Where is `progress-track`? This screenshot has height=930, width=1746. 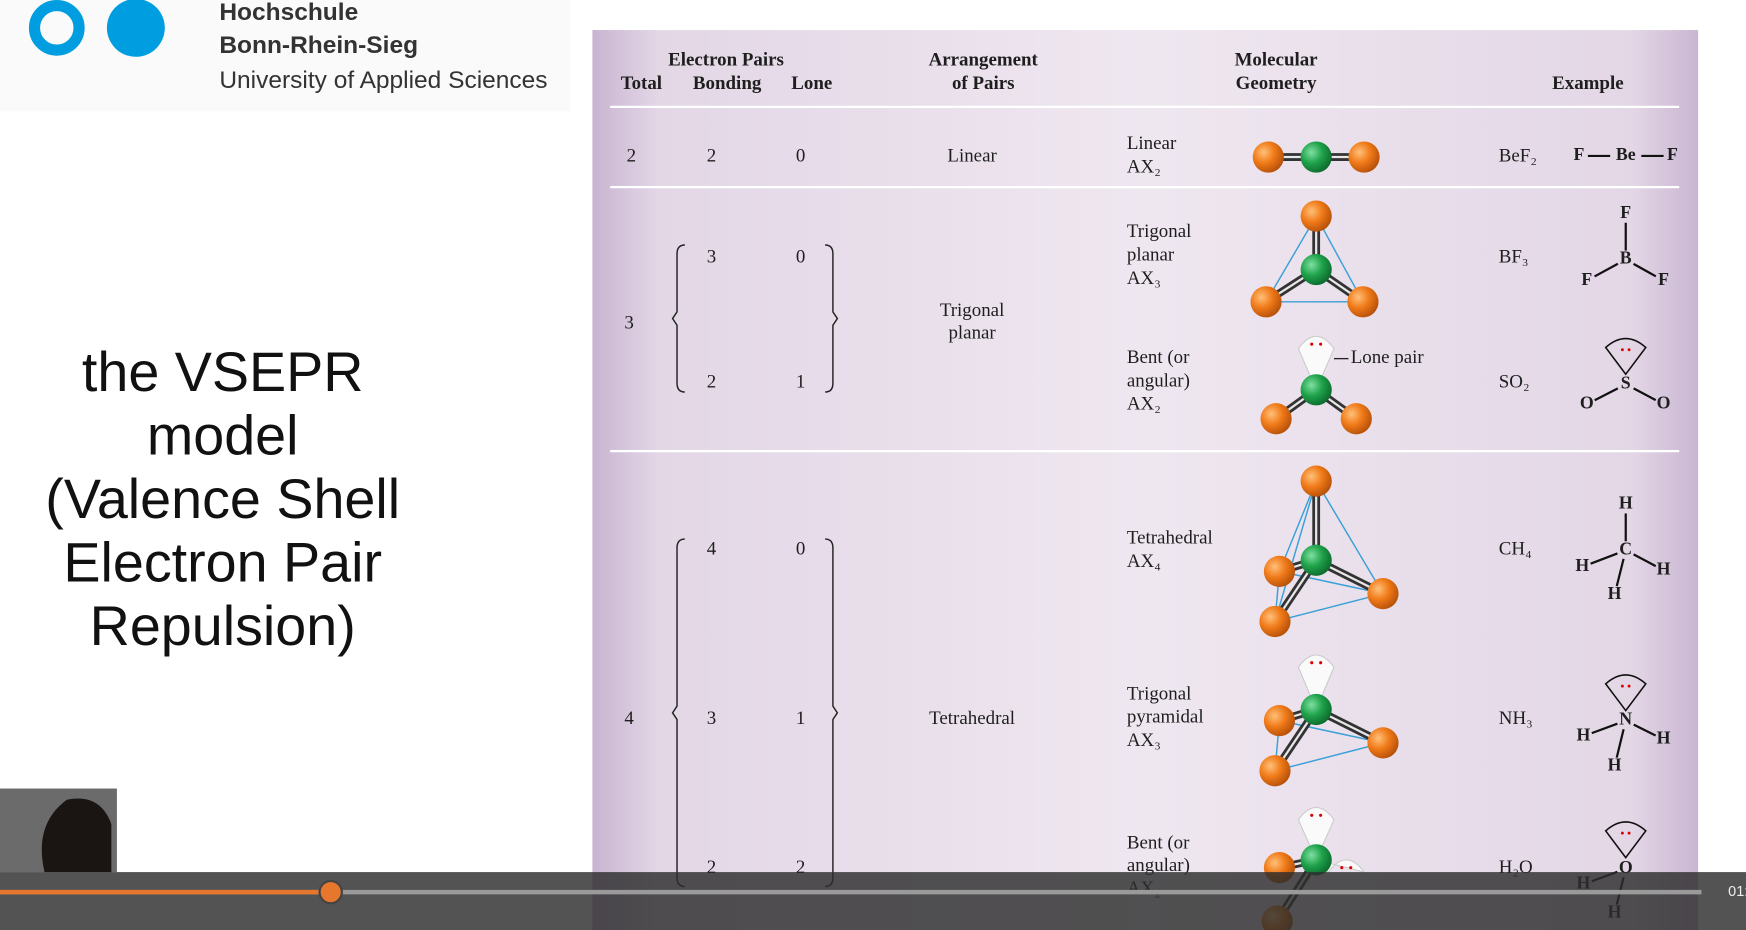 progress-track is located at coordinates (851, 892).